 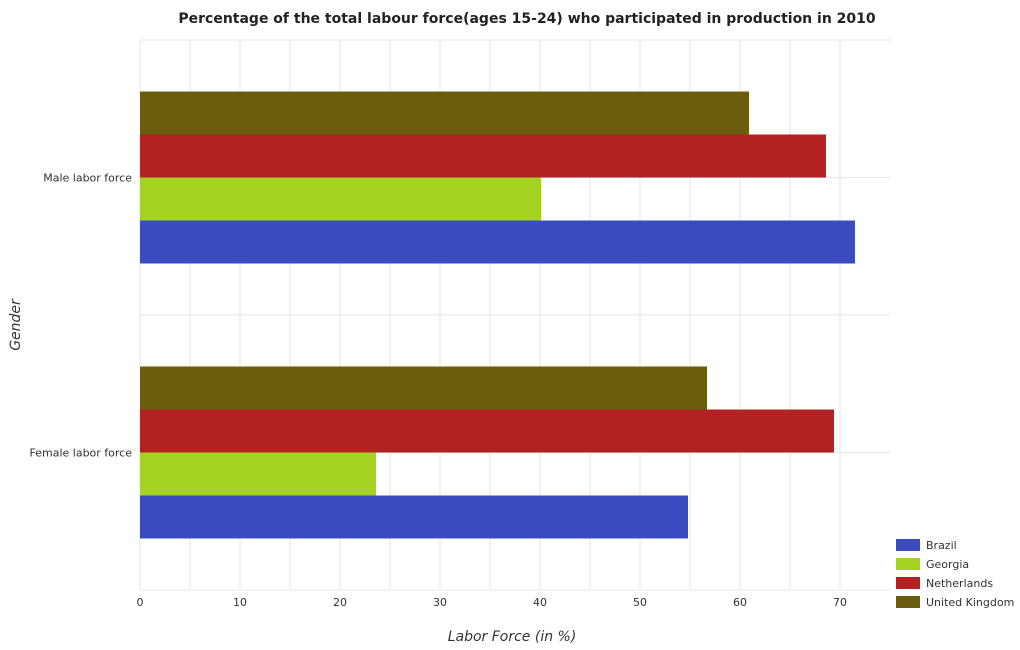 What do you see at coordinates (16, 324) in the screenshot?
I see `y-axis-label: Gender` at bounding box center [16, 324].